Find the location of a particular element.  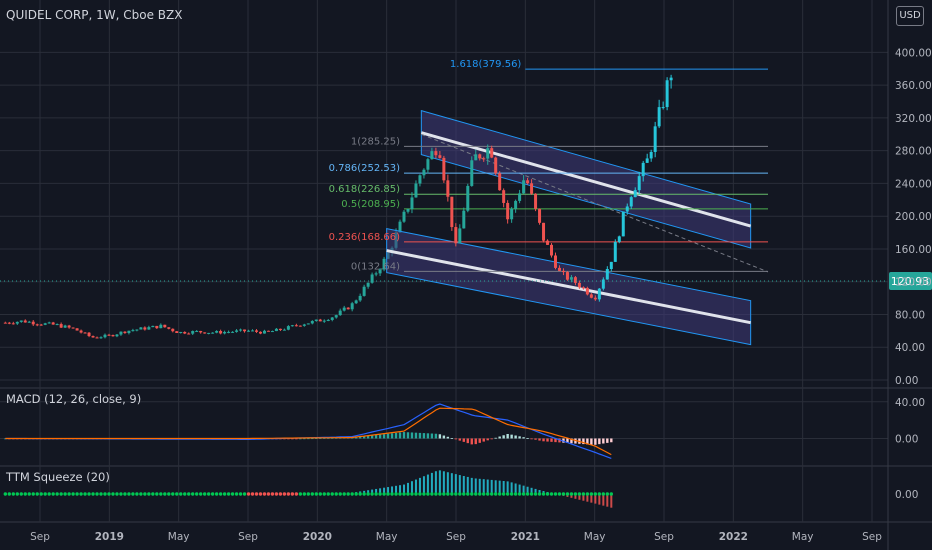

fib-label: 1(285.25) is located at coordinates (375, 141).